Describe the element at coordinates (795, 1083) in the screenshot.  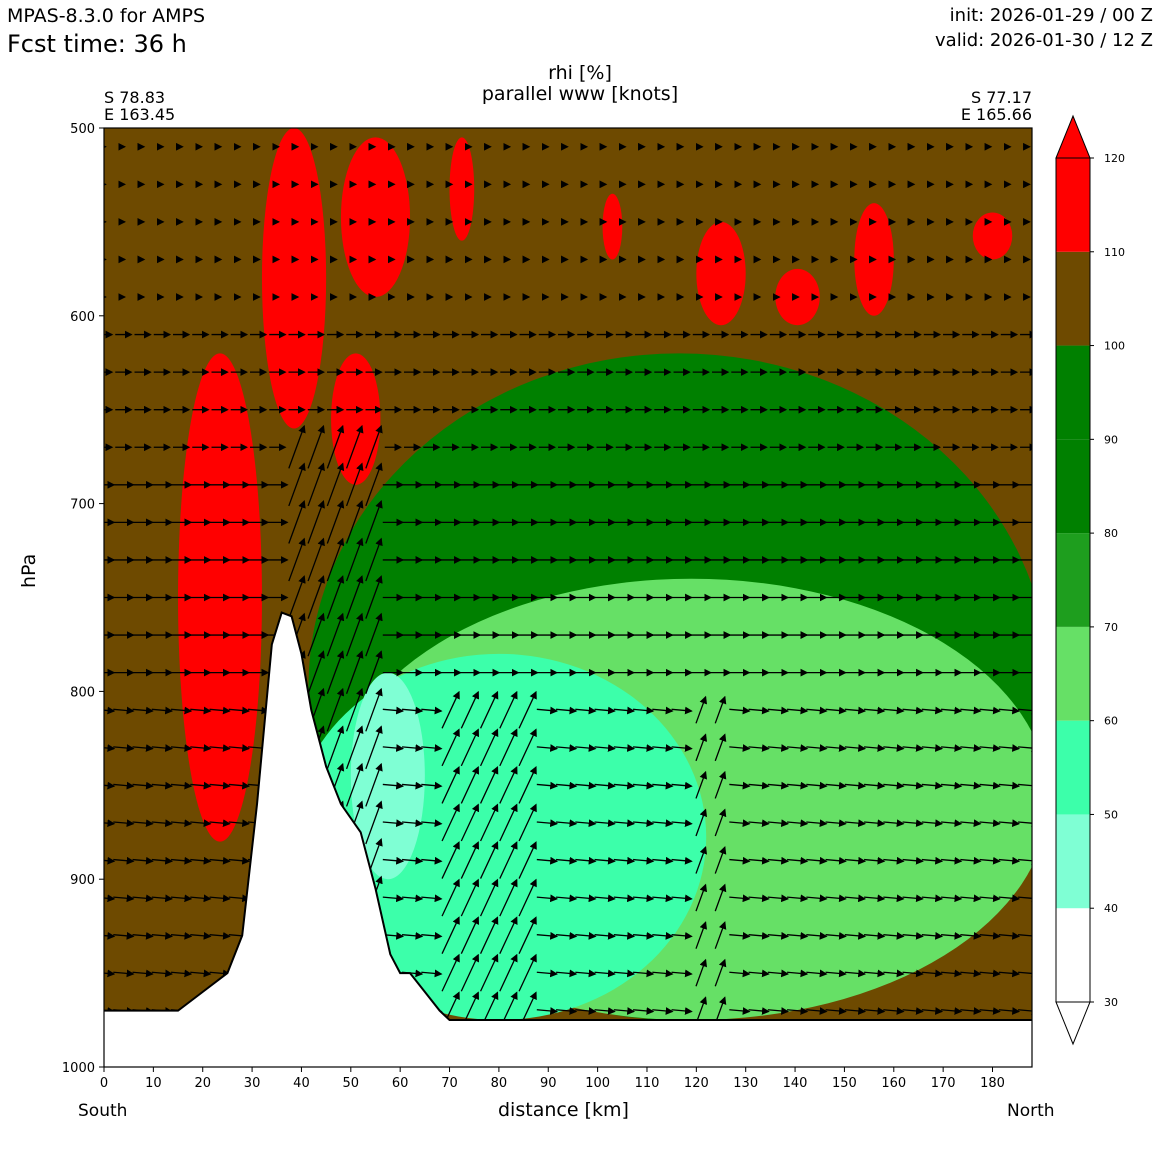
I see `x-tick-label: 140` at that location.